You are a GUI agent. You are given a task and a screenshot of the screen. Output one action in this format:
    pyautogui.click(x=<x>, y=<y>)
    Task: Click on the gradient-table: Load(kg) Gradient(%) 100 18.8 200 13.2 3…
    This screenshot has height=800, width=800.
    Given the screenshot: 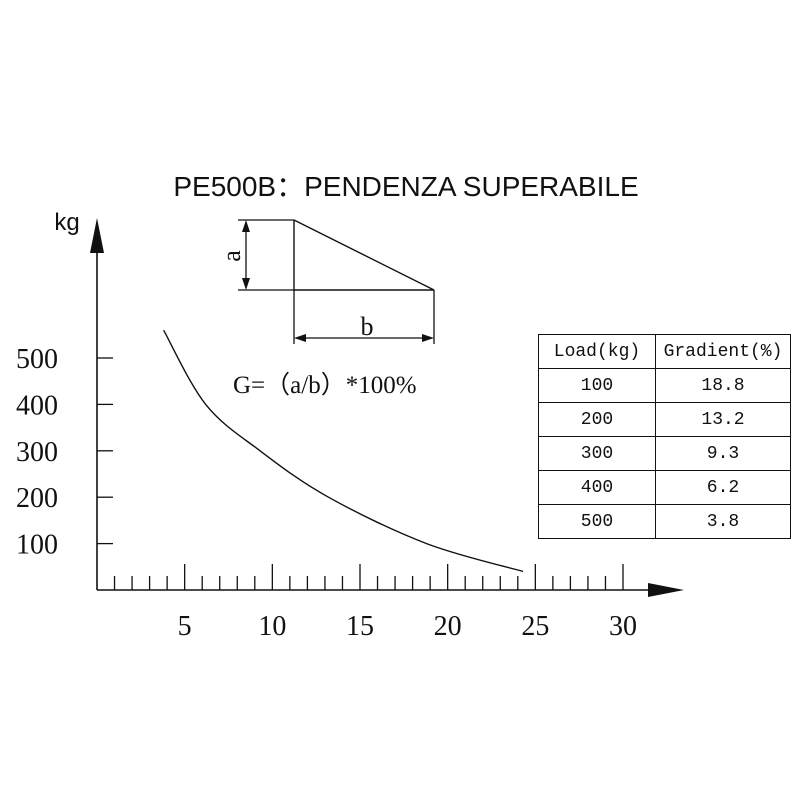 What is the action you would take?
    pyautogui.click(x=664, y=436)
    